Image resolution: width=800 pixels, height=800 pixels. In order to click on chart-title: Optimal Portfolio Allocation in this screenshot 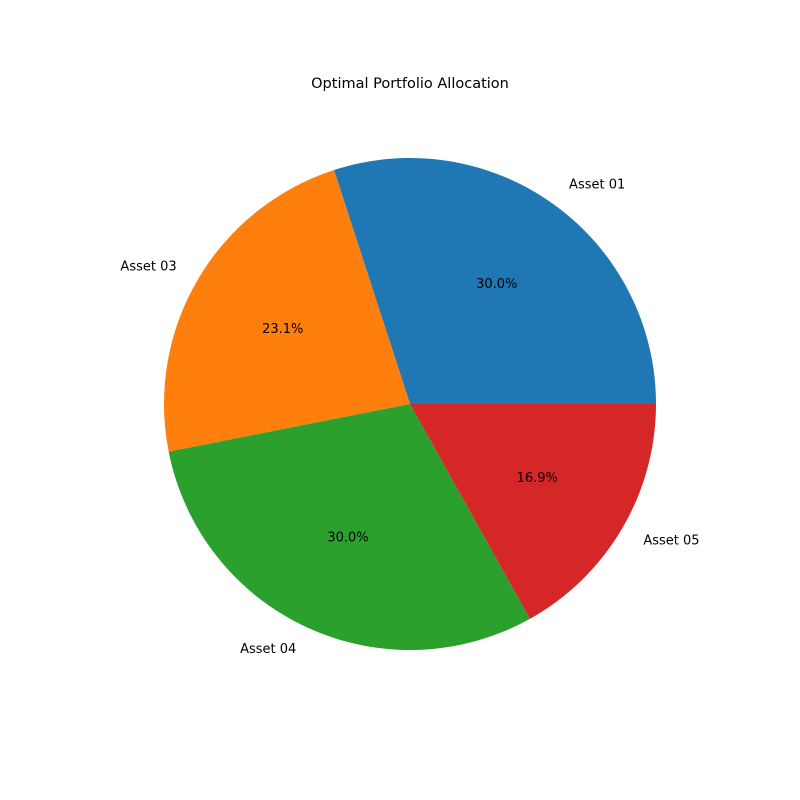, I will do `click(410, 84)`.